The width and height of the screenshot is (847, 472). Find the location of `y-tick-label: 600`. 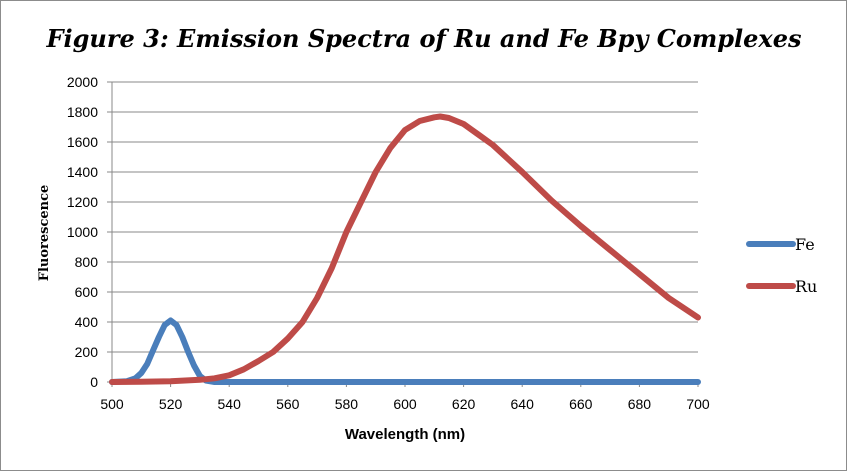

y-tick-label: 600 is located at coordinates (87, 292).